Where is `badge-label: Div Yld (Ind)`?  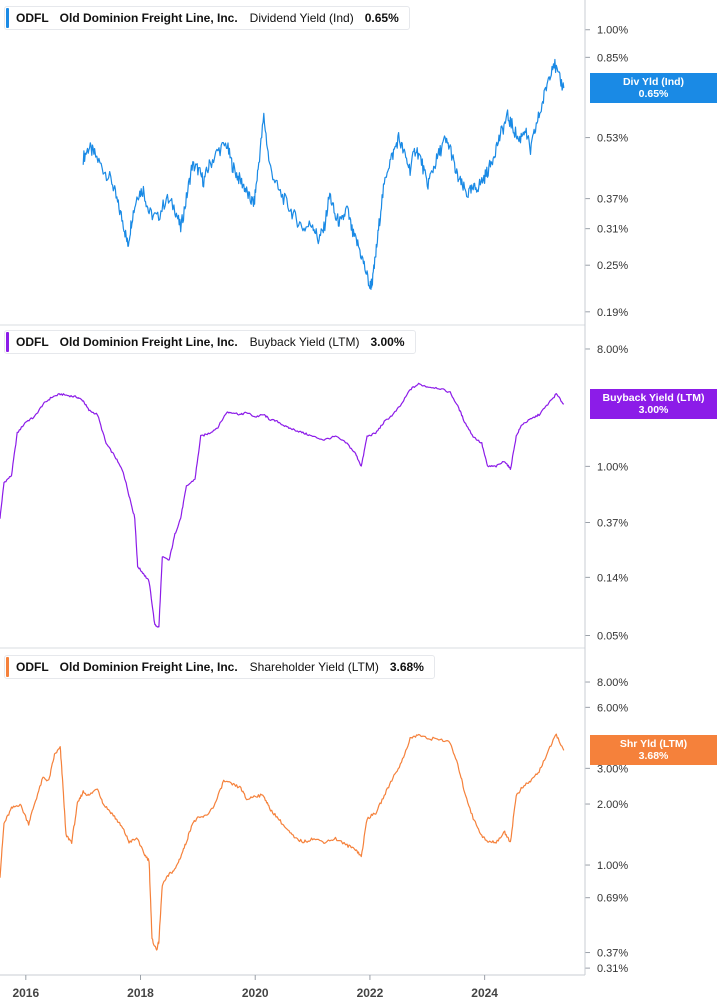 badge-label: Div Yld (Ind) is located at coordinates (653, 81).